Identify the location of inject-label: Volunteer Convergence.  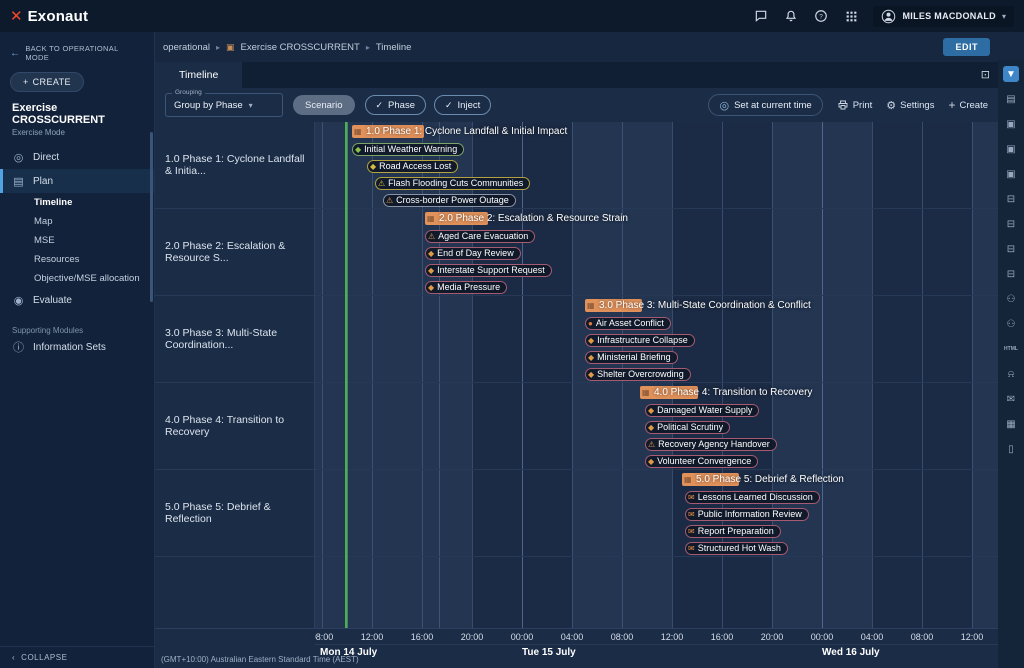
(704, 461).